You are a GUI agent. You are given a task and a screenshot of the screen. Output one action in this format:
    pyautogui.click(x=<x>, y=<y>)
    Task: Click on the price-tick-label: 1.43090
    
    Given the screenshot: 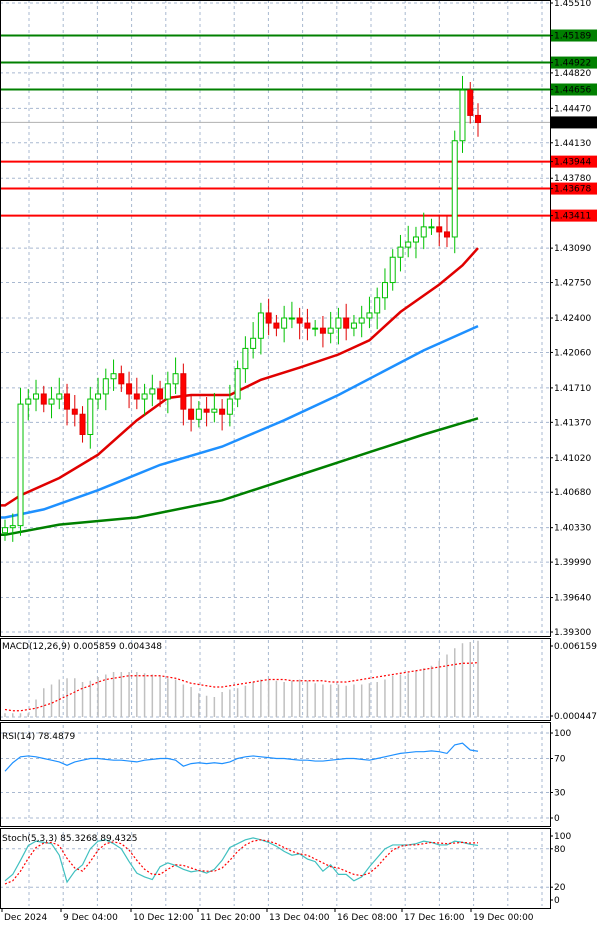 What is the action you would take?
    pyautogui.click(x=572, y=249)
    